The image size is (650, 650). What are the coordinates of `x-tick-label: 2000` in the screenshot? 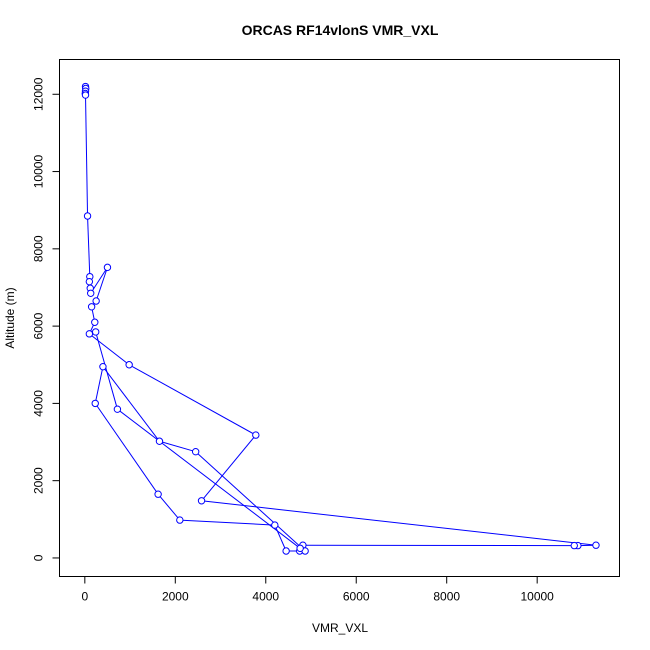 It's located at (175, 597).